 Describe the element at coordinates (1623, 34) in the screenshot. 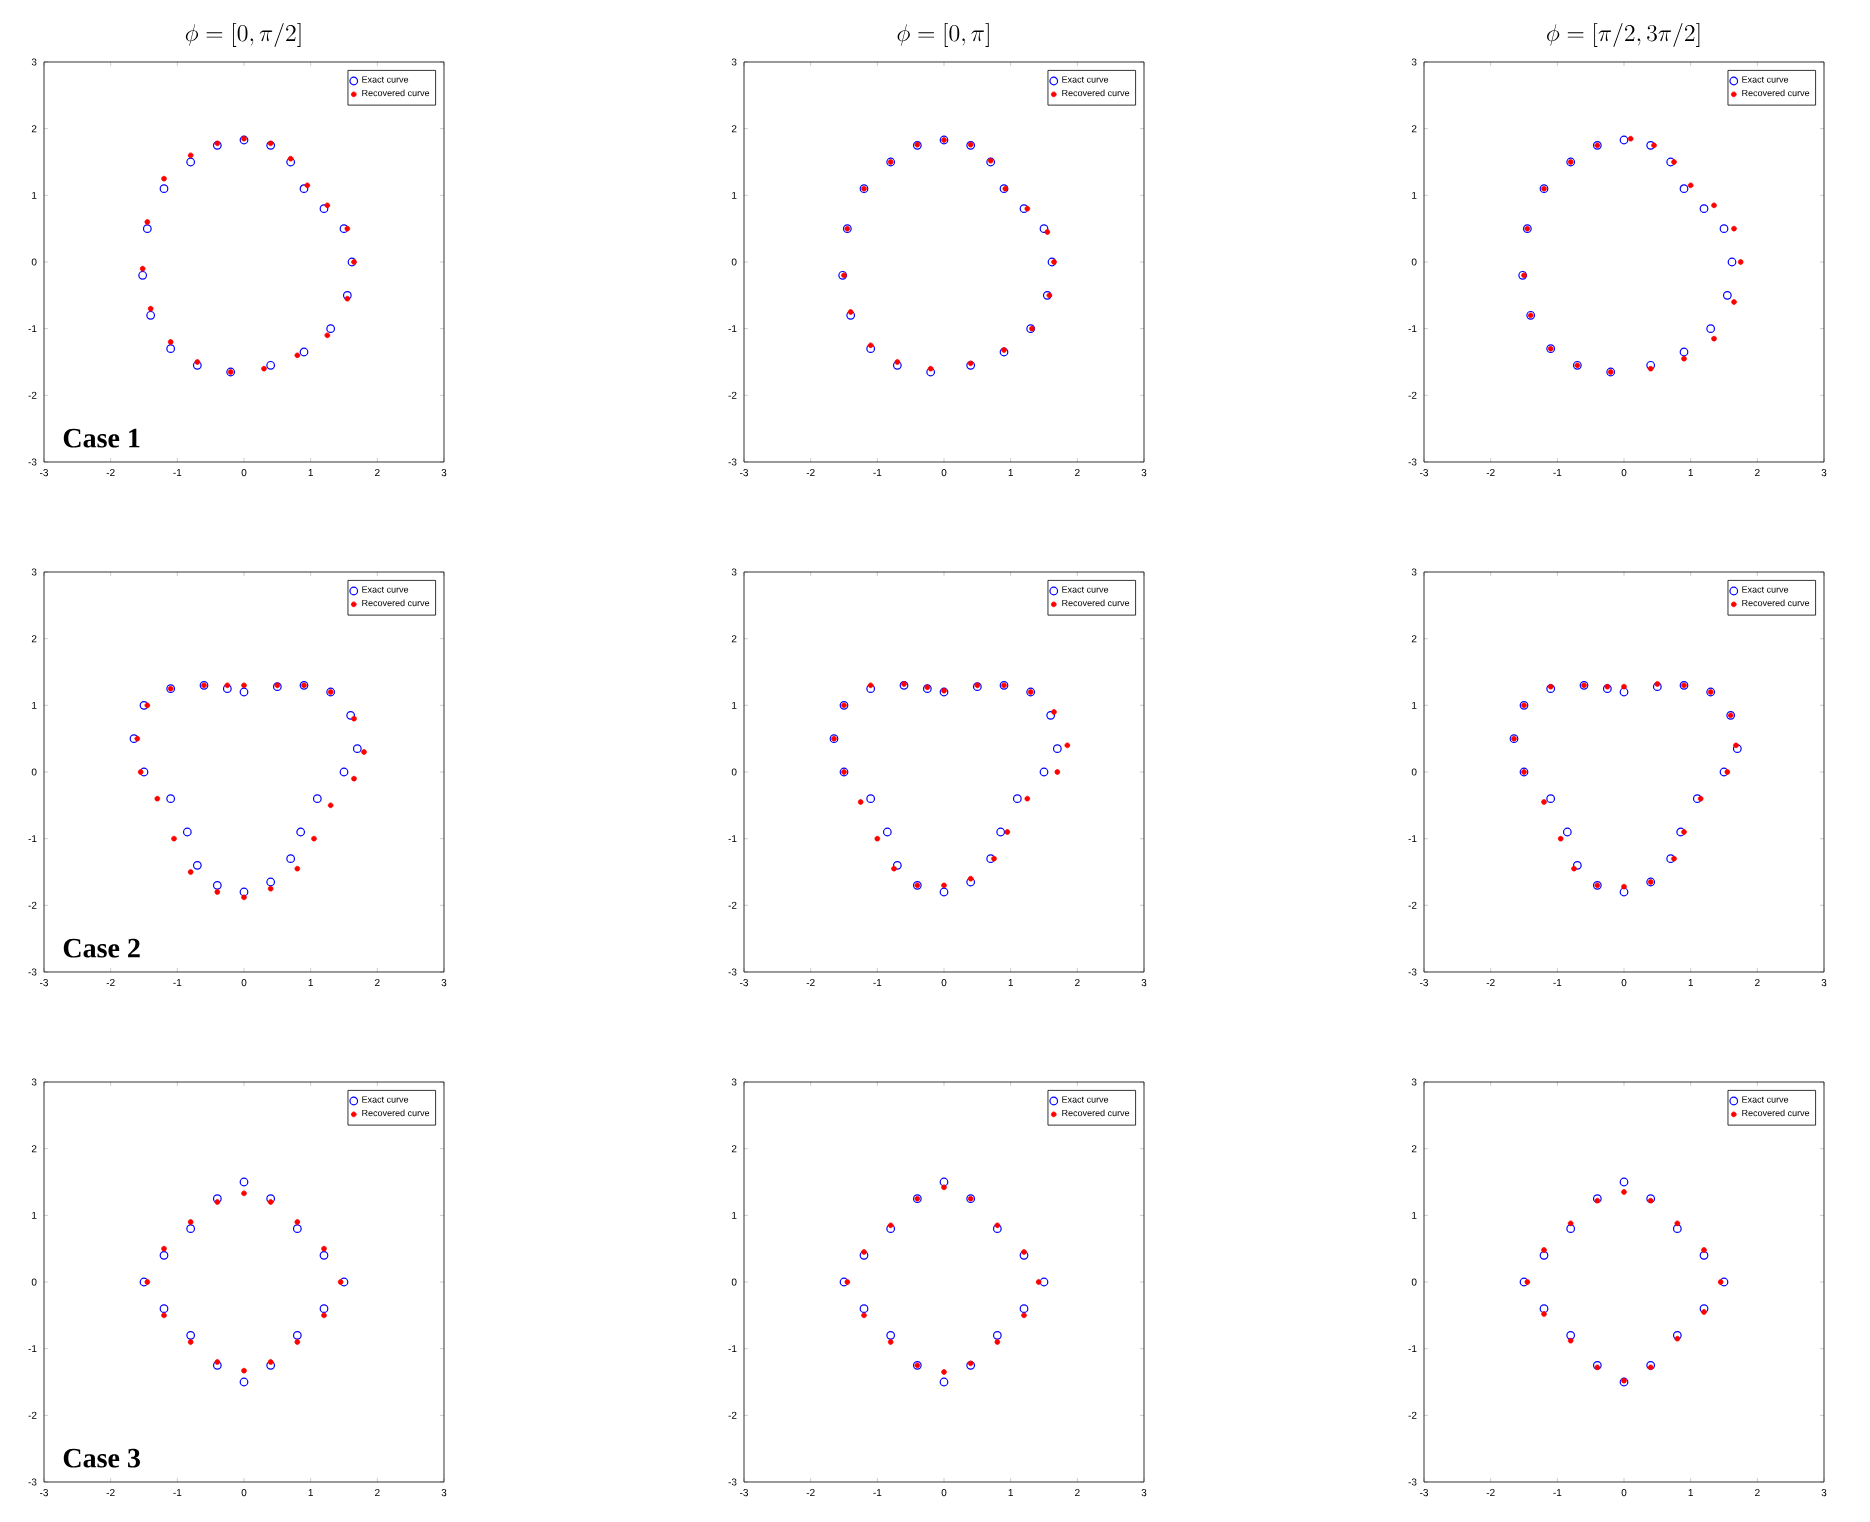

I see `chart-title: $\phi = [\pi/2, 3\pi/2]$` at that location.